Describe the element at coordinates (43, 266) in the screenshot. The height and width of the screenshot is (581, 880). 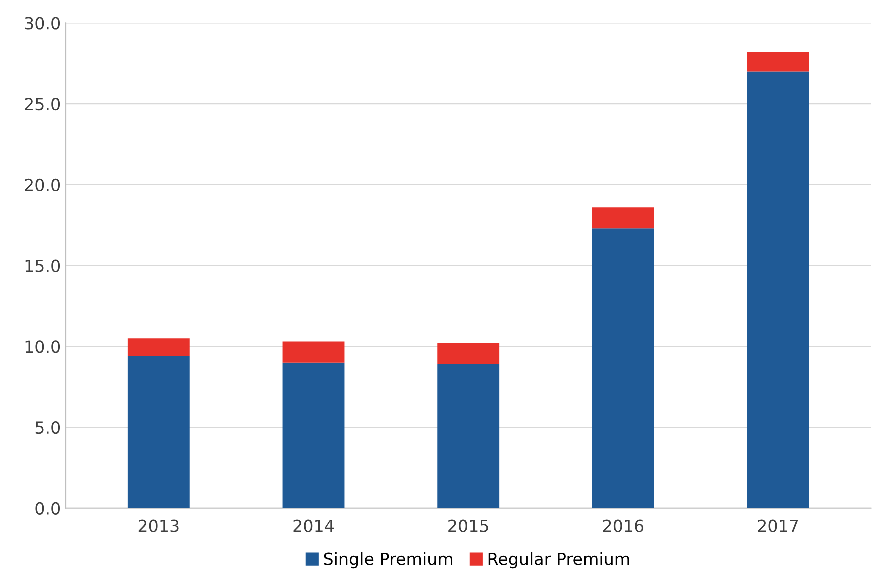
I see `y-tick-label: 15.0` at that location.